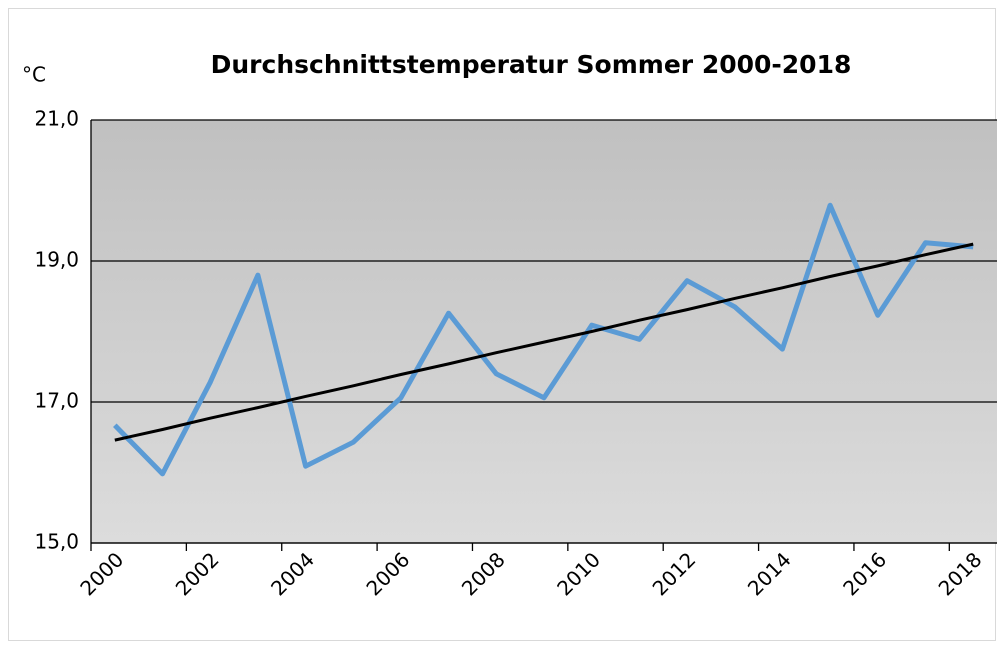 This screenshot has width=1004, height=649. What do you see at coordinates (56, 542) in the screenshot?
I see `y-tick-label: 15,0` at bounding box center [56, 542].